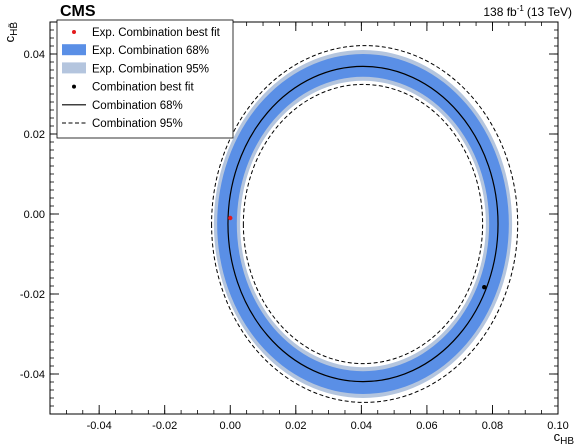 The height and width of the screenshot is (447, 580). What do you see at coordinates (230, 426) in the screenshot?
I see `x-tick-label: 0.00` at bounding box center [230, 426].